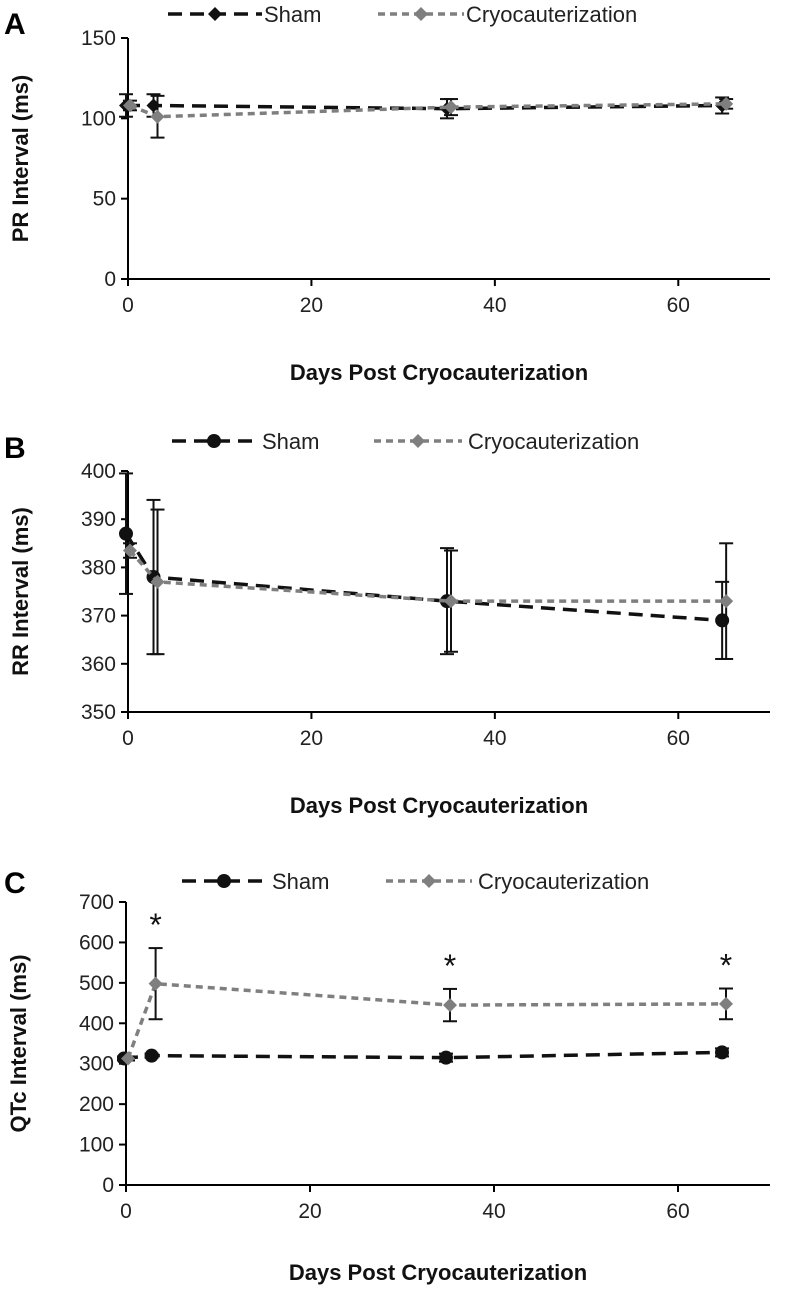 Image resolution: width=792 pixels, height=1290 pixels. What do you see at coordinates (104, 199) in the screenshot?
I see `y-tick-label: 50` at bounding box center [104, 199].